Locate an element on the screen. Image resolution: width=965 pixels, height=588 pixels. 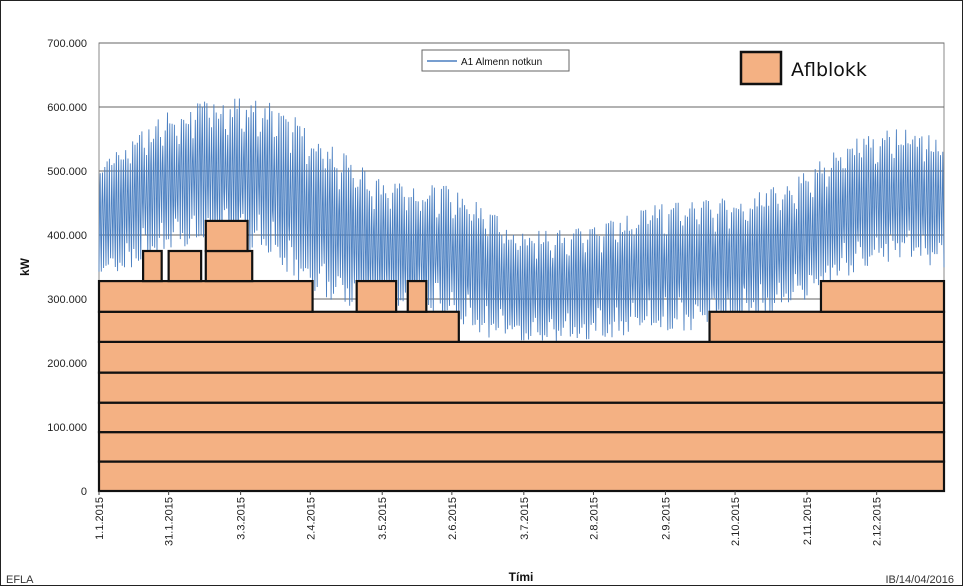
x-tick-label: 2.4.2015 is located at coordinates (311, 518).